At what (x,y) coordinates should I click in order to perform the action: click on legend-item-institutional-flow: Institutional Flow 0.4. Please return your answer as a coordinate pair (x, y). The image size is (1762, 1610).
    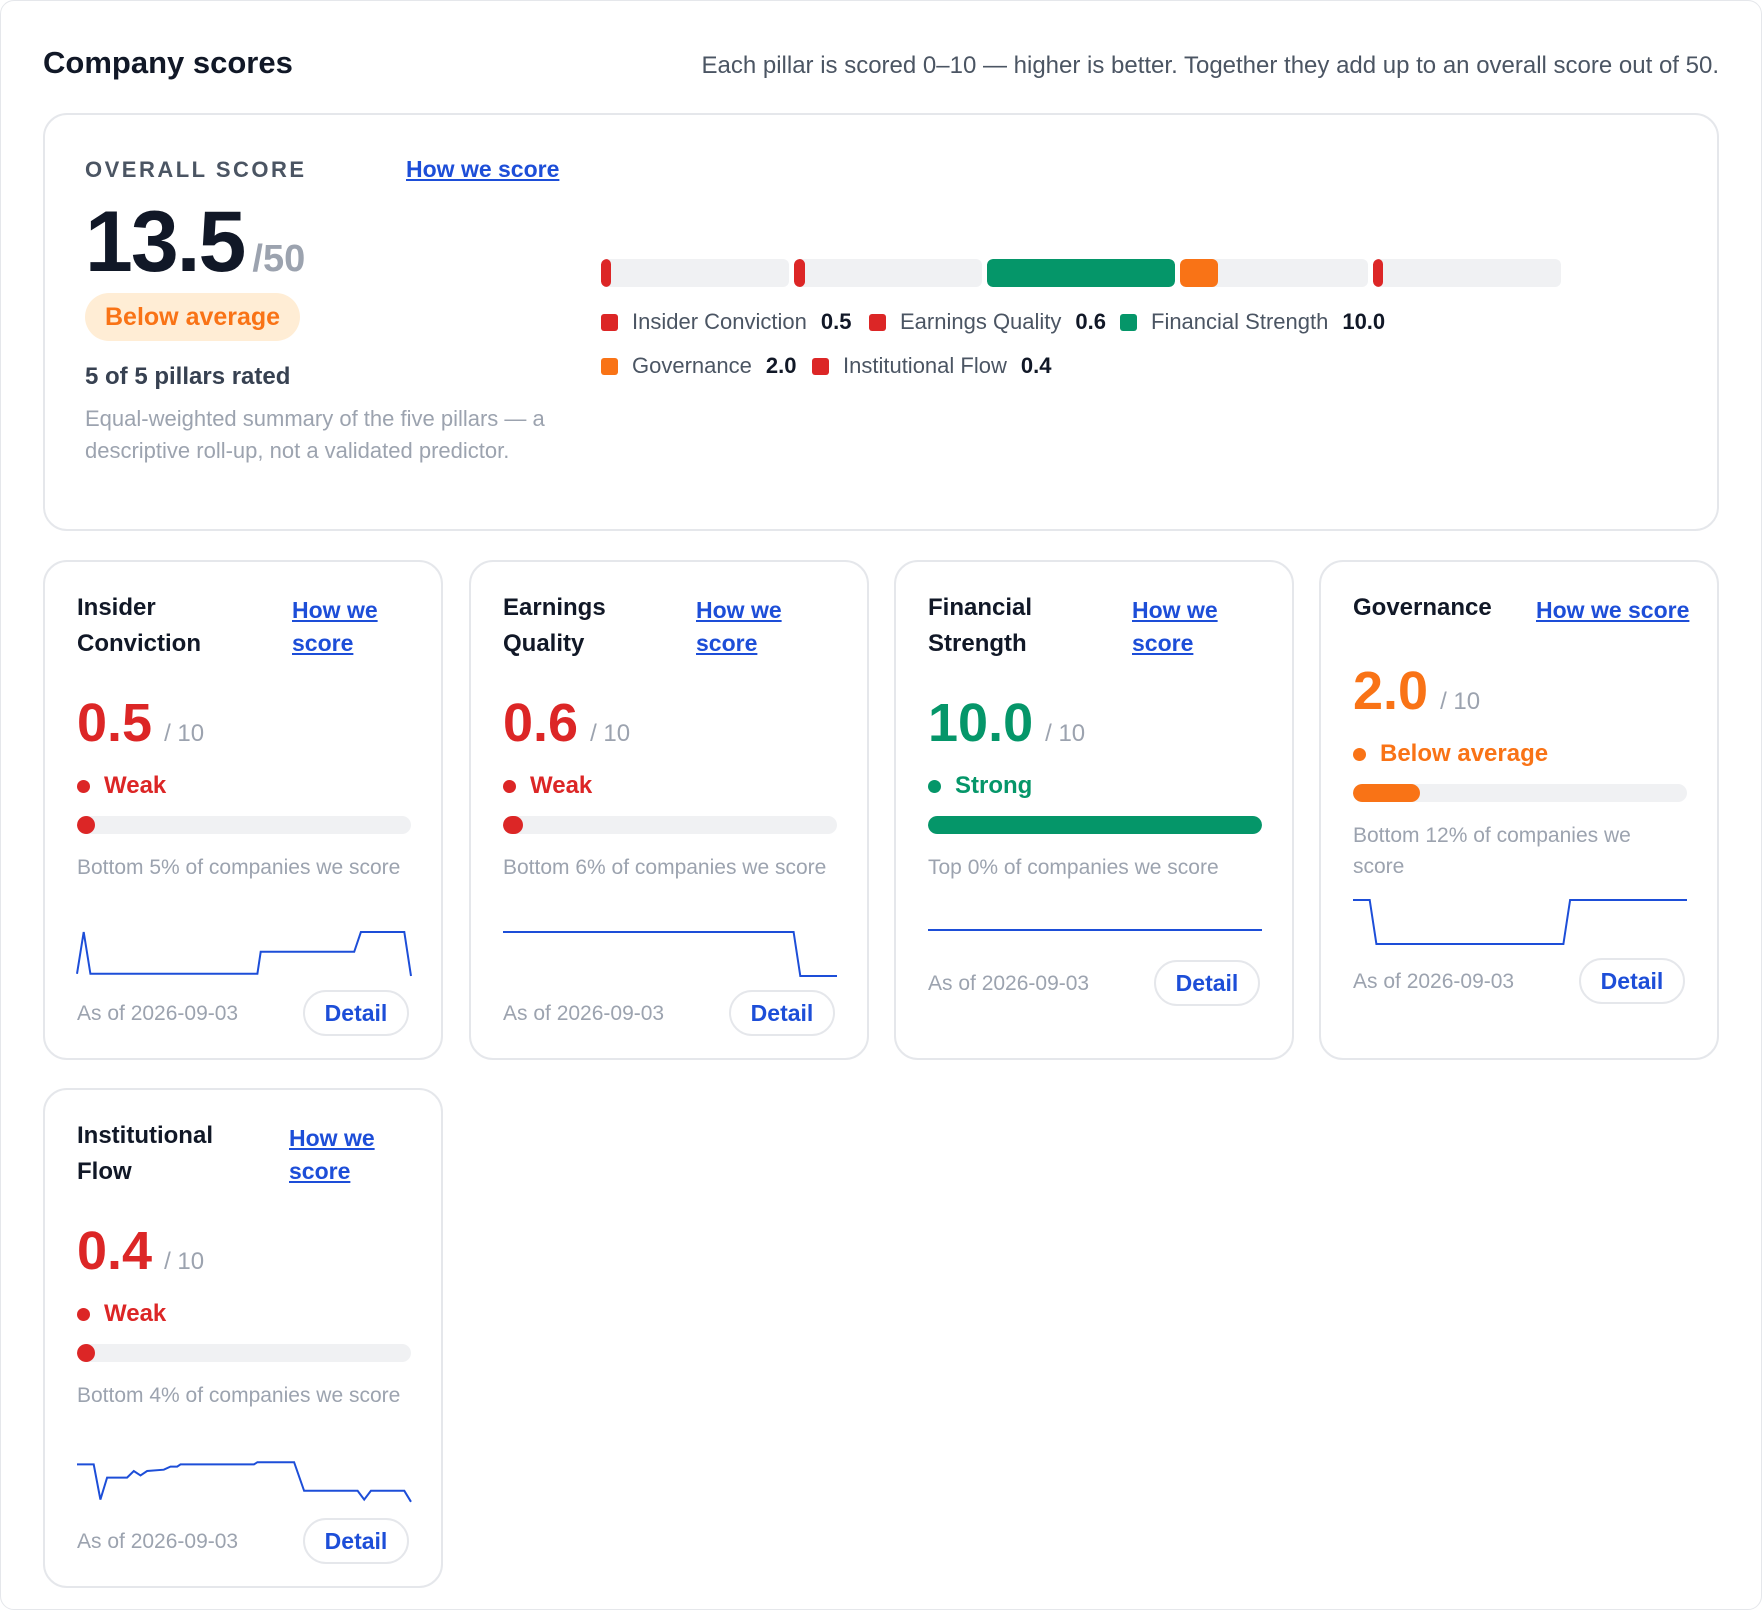
    Looking at the image, I should click on (931, 366).